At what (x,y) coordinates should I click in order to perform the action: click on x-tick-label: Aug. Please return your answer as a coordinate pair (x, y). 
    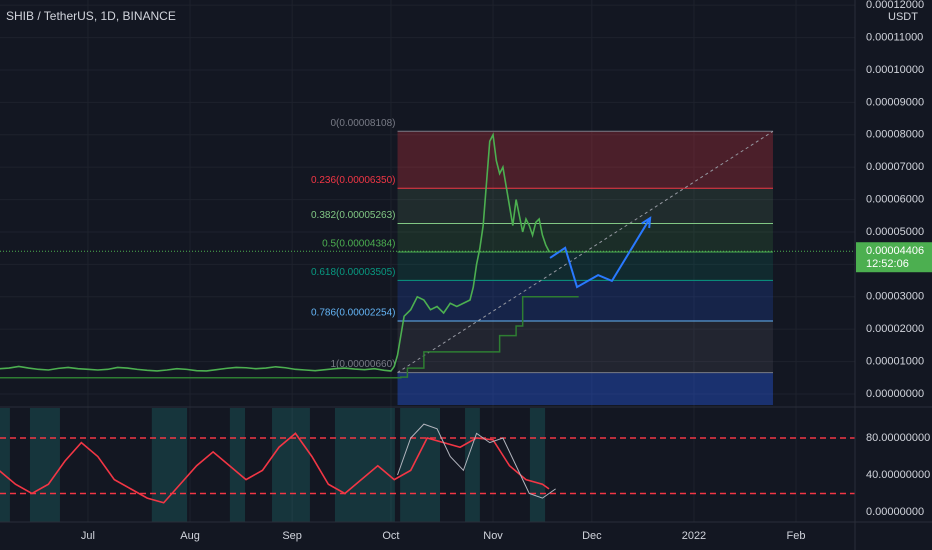
    Looking at the image, I should click on (190, 536).